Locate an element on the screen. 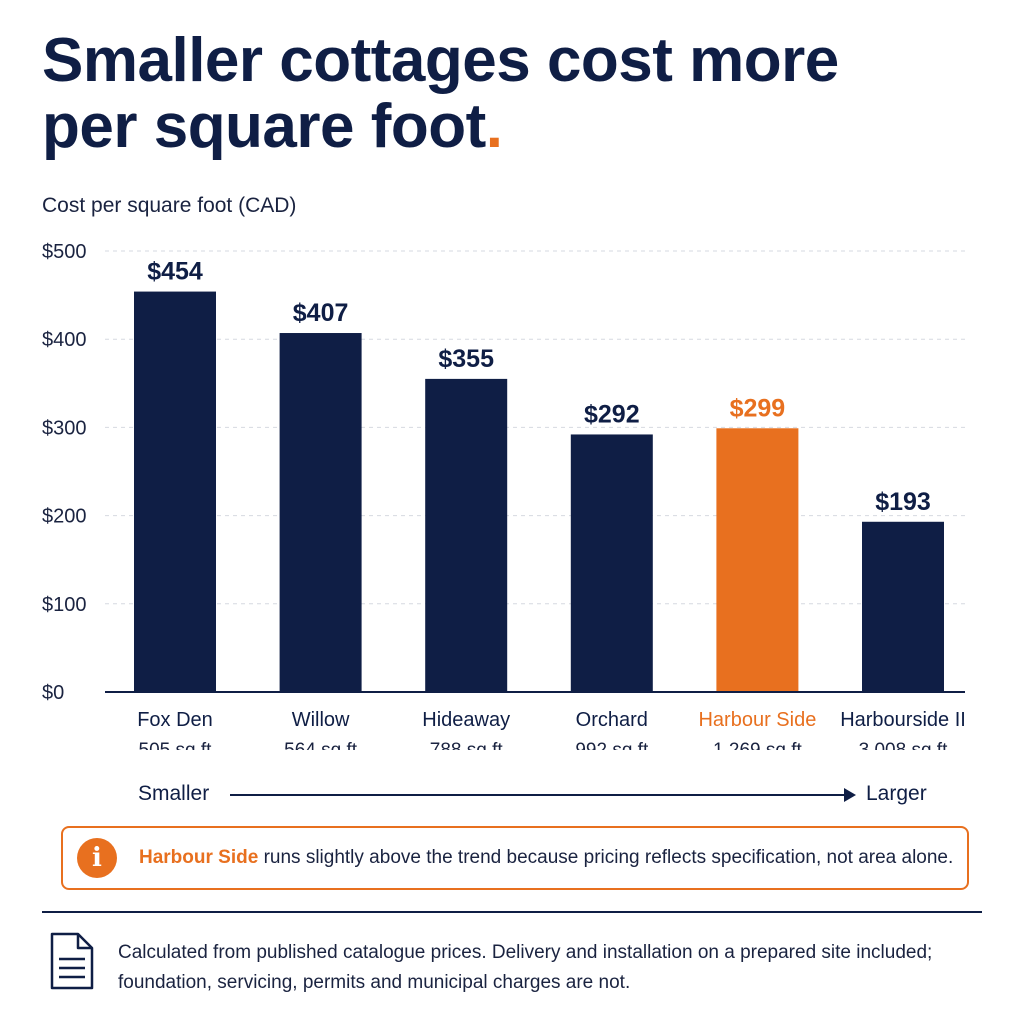  bar-value-label: $454 is located at coordinates (175, 272).